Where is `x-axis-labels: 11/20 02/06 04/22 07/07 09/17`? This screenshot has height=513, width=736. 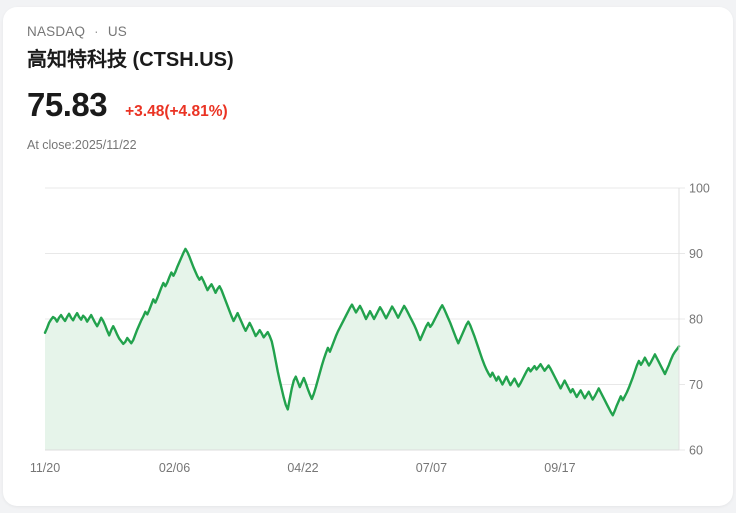
x-axis-labels: 11/20 02/06 04/22 07/07 09/17 is located at coordinates (303, 468).